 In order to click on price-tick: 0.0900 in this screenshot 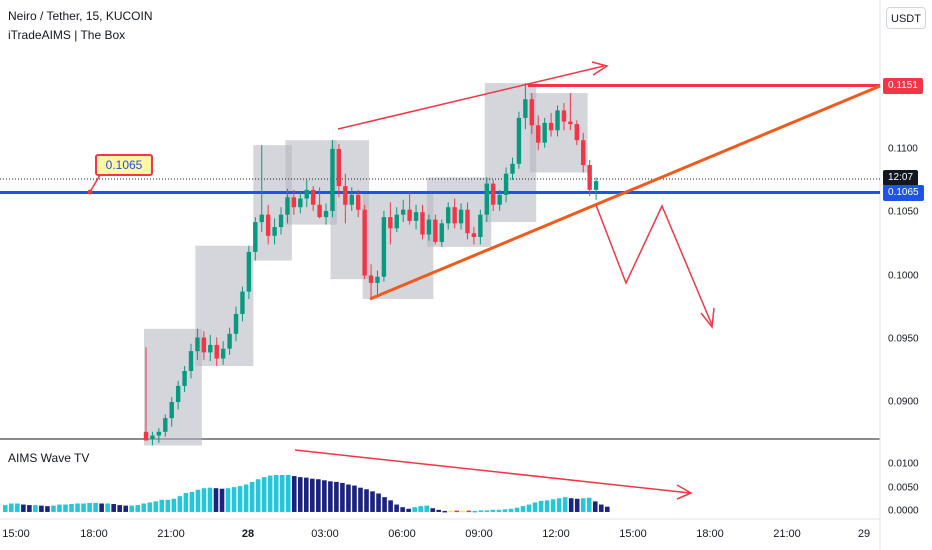, I will do `click(903, 402)`.